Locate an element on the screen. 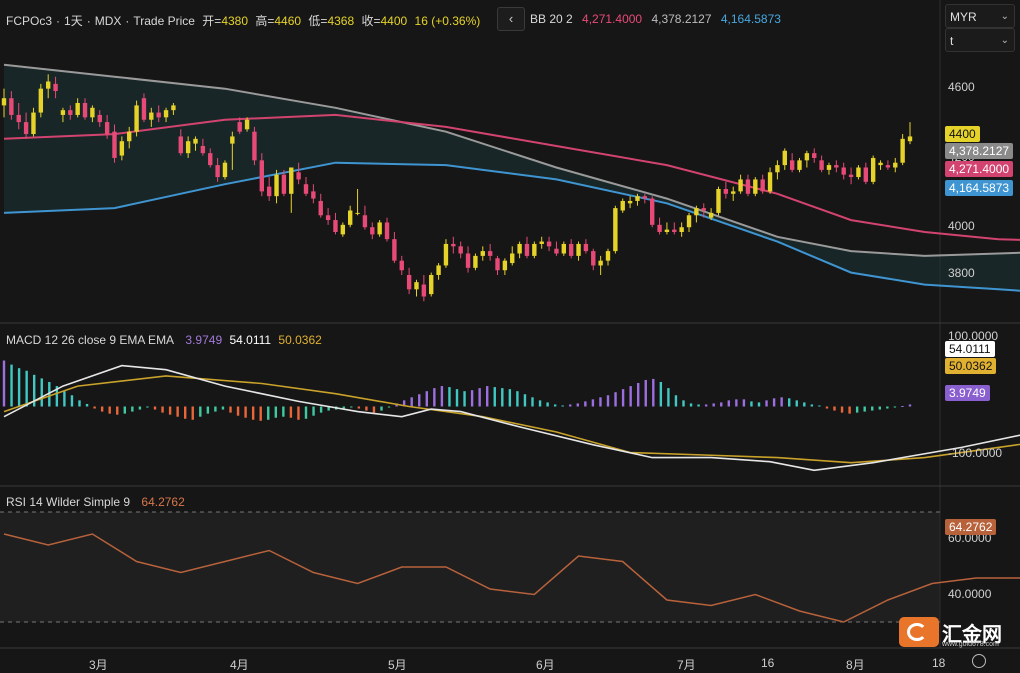 This screenshot has width=1020, height=673. signal-label-tag: 50.0362 is located at coordinates (971, 366).